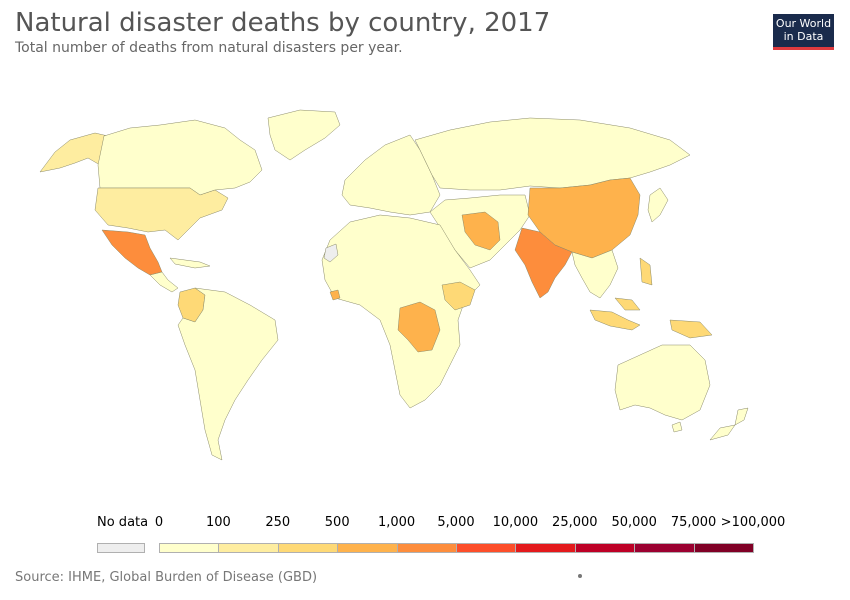 The image size is (850, 600). What do you see at coordinates (278, 522) in the screenshot?
I see `legend-label-2: 250` at bounding box center [278, 522].